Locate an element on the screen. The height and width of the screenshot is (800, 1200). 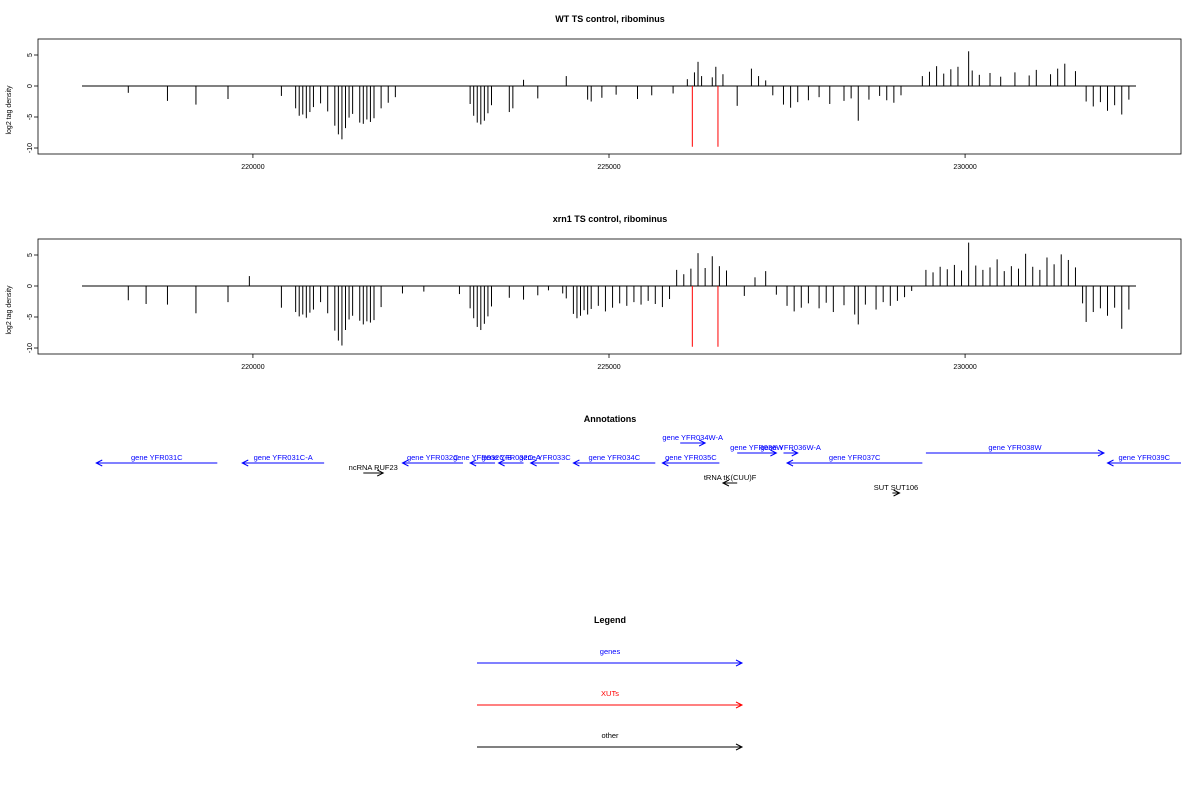
feature-label: gene YFR032C-A is located at coordinates (511, 457).